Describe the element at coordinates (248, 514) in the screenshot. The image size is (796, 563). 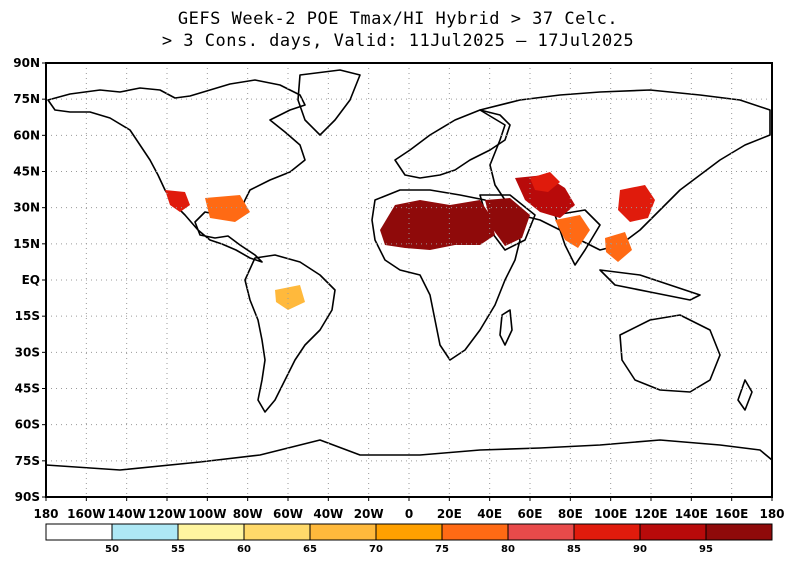
I see `longitude-label: 80W` at that location.